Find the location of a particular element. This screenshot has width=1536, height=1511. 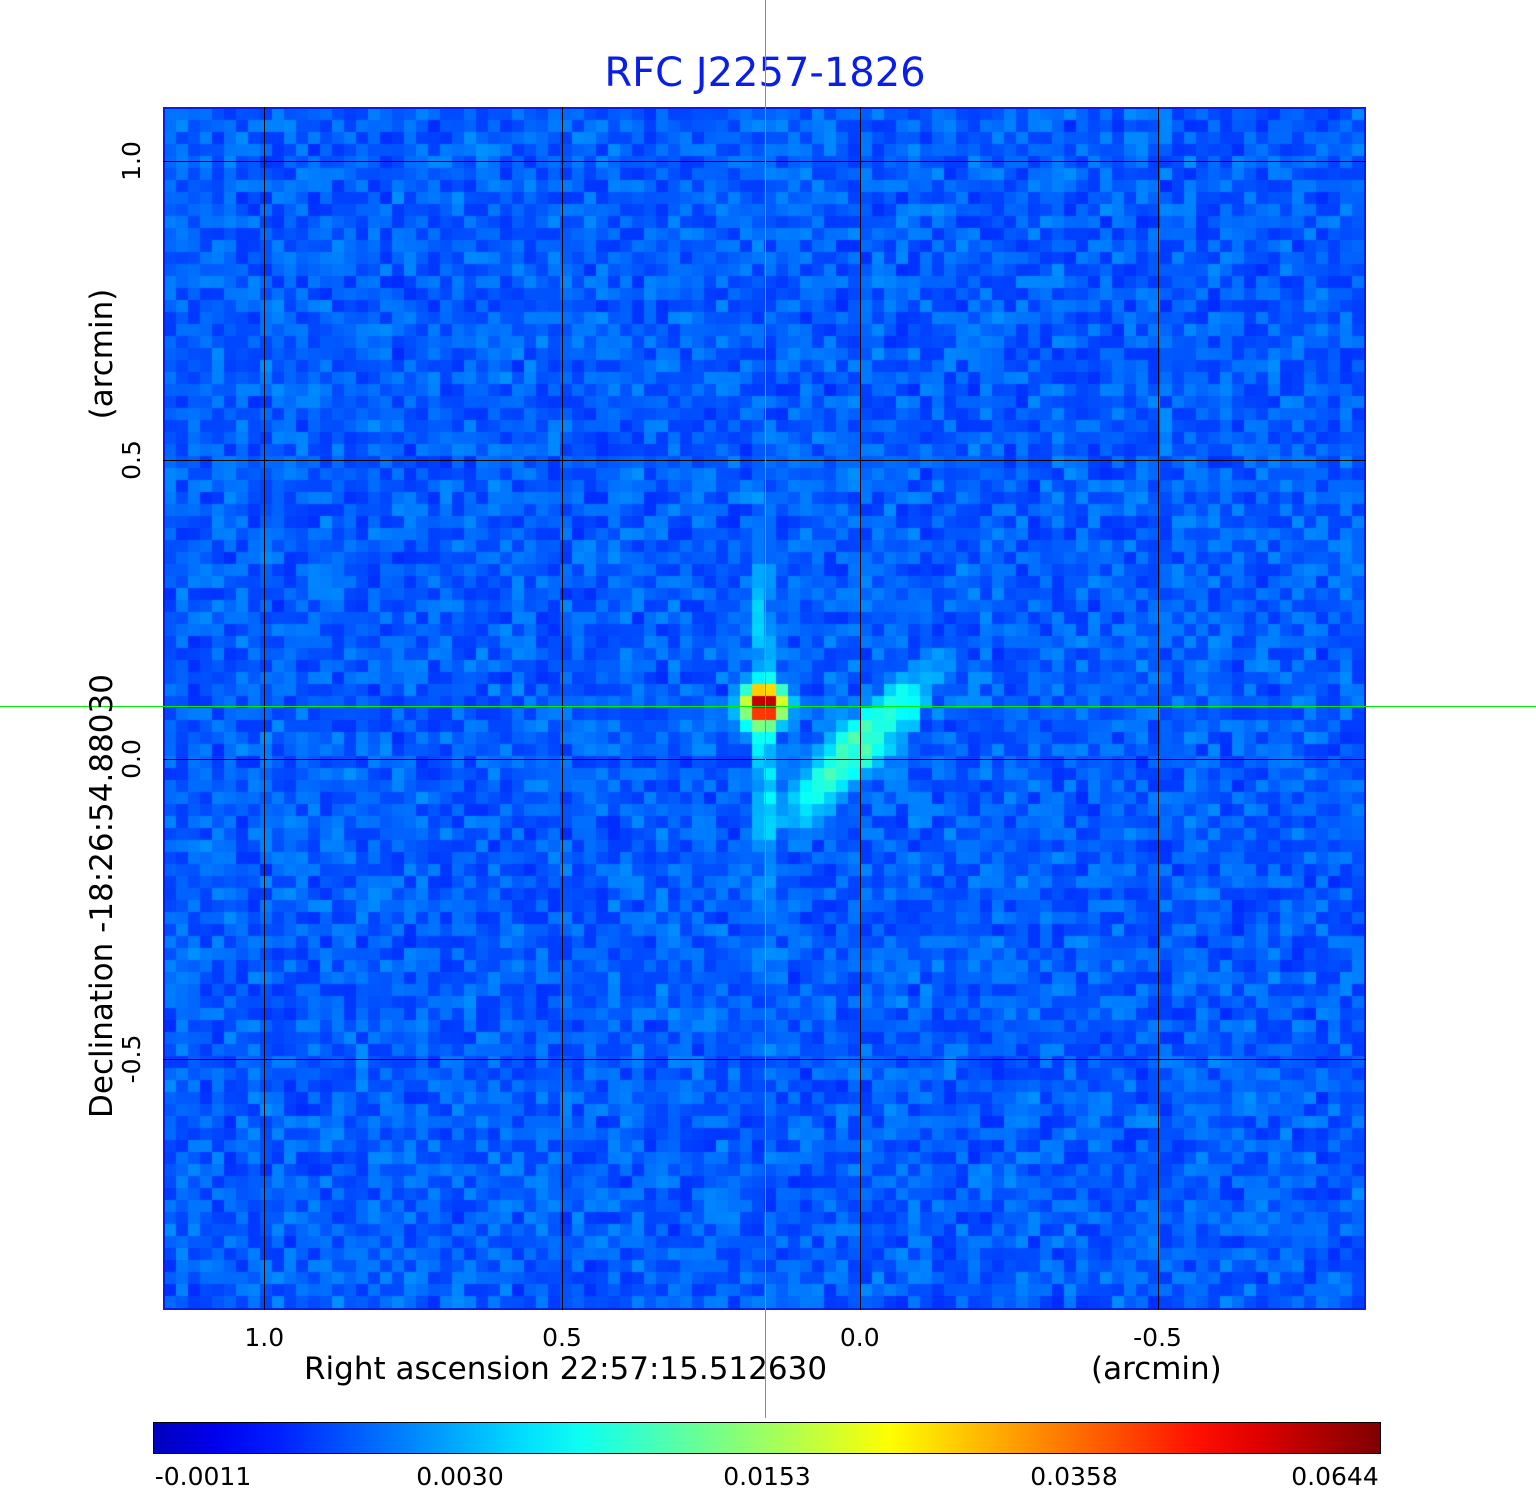

x-tick-label: 1.0 is located at coordinates (264, 1337).